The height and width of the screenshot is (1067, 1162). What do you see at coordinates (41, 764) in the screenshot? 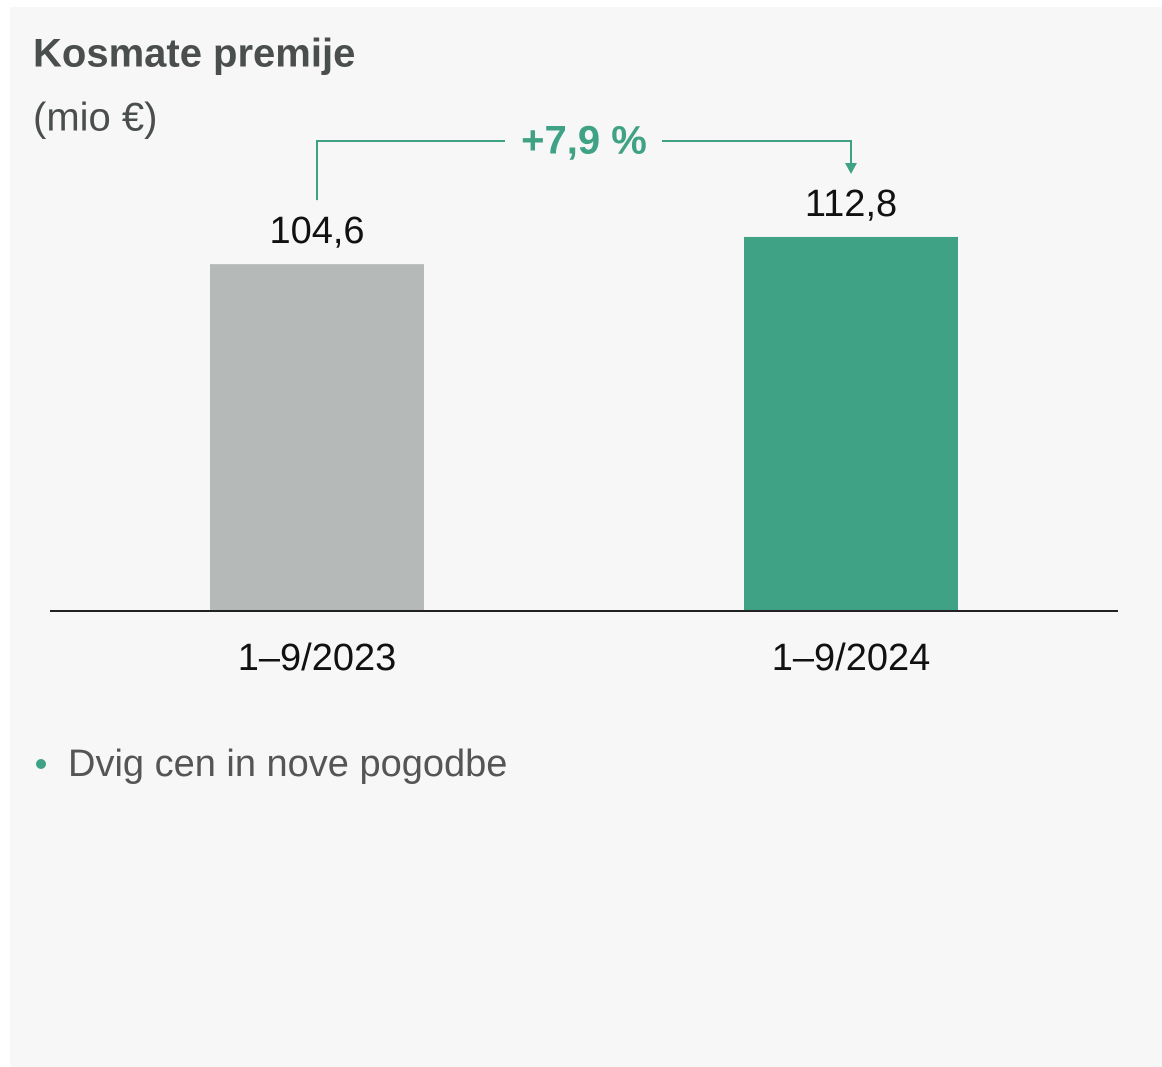
I see `bullet` at bounding box center [41, 764].